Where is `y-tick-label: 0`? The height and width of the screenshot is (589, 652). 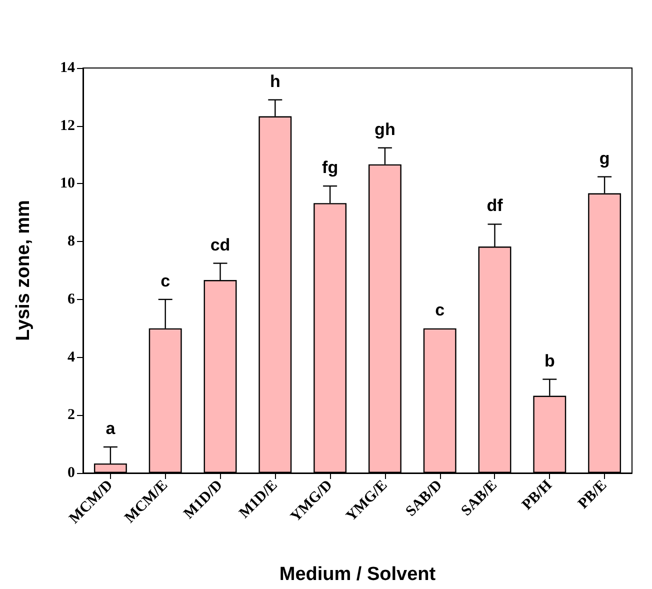 y-tick-label: 0 is located at coordinates (71, 473).